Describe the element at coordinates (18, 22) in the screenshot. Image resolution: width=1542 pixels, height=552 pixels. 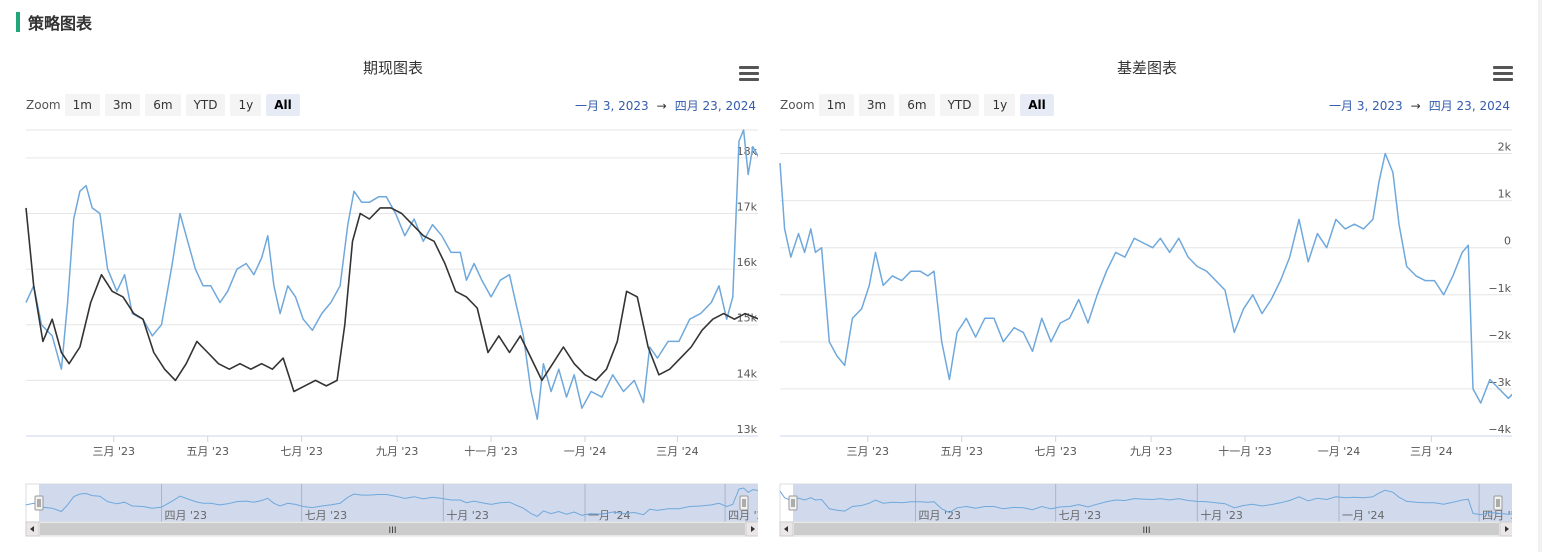
I see `accent-bar` at that location.